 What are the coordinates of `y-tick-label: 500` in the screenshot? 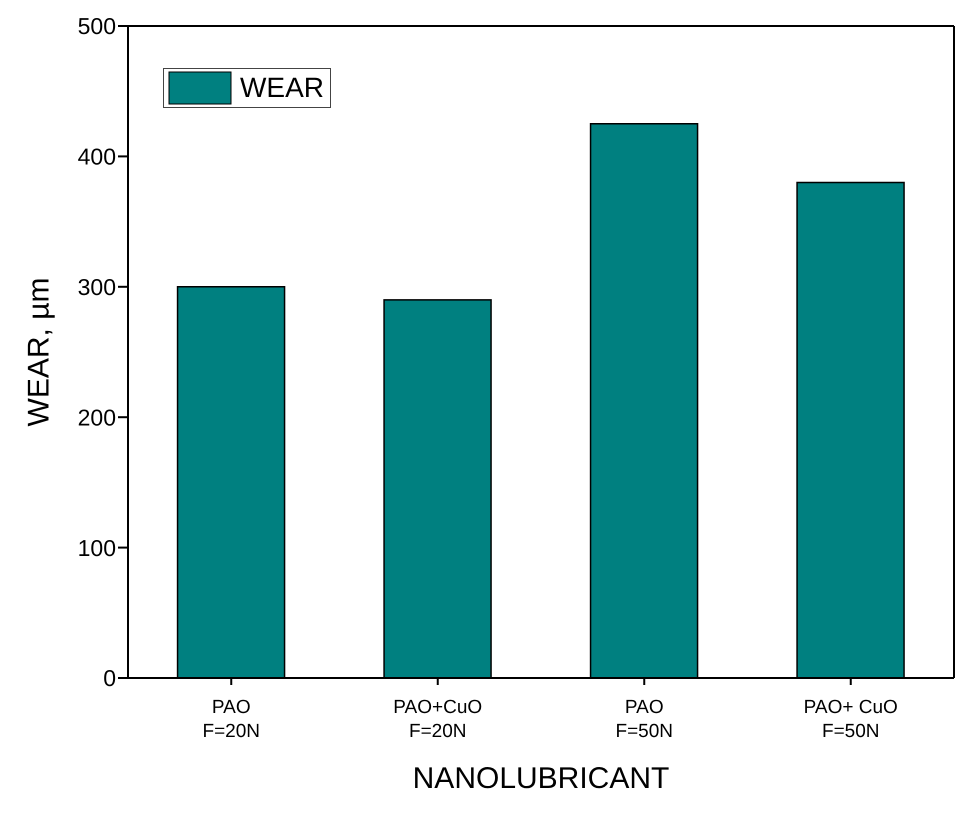 It's located at (97, 26).